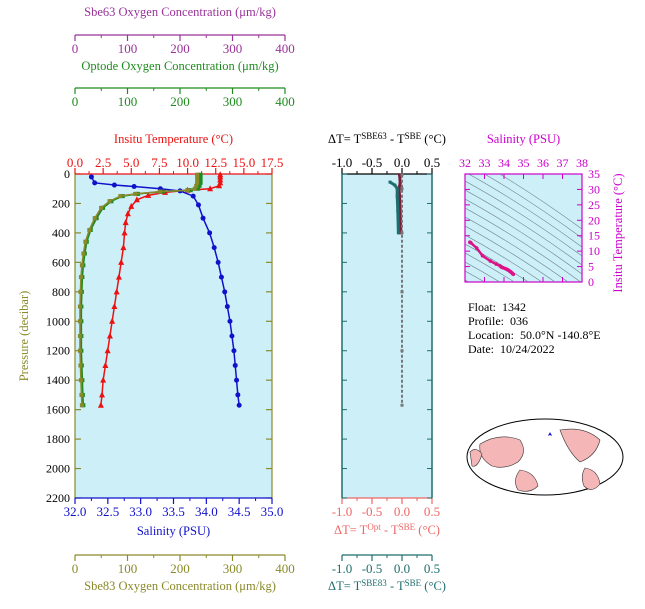  What do you see at coordinates (233, 48) in the screenshot?
I see `sbe63-axis-tick-label: 300` at bounding box center [233, 48].